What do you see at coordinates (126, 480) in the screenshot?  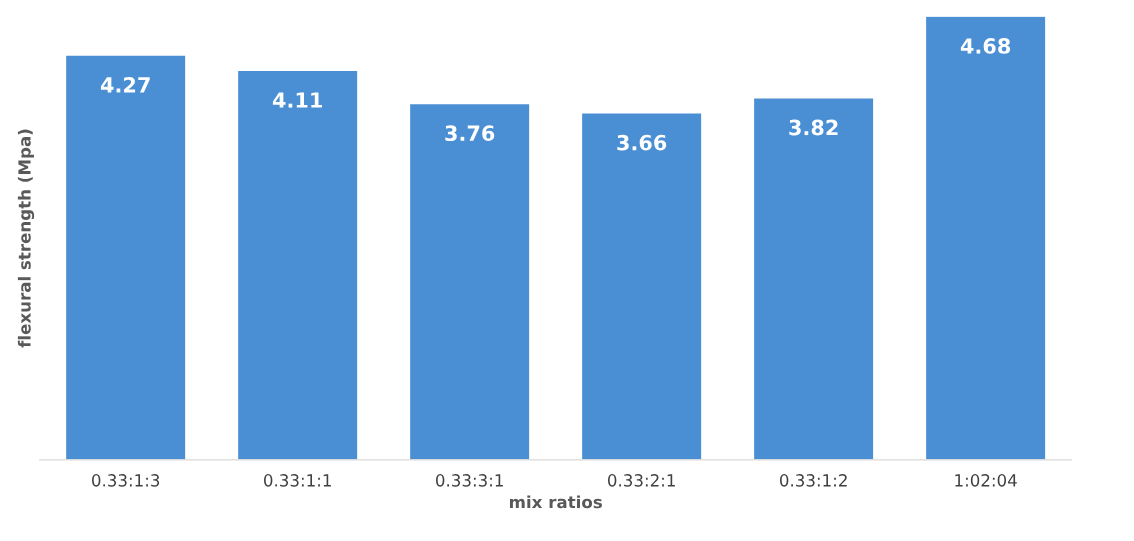 I see `x-tick-label: 0.33:1:3` at bounding box center [126, 480].